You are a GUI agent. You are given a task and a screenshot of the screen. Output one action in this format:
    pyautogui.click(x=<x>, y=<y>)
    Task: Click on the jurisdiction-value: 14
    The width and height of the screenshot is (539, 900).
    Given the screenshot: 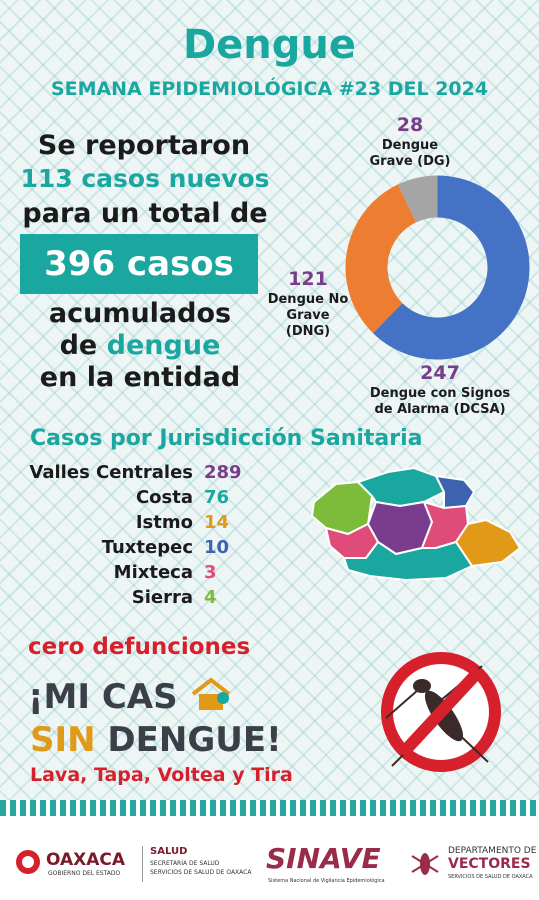 What is the action you would take?
    pyautogui.click(x=217, y=522)
    